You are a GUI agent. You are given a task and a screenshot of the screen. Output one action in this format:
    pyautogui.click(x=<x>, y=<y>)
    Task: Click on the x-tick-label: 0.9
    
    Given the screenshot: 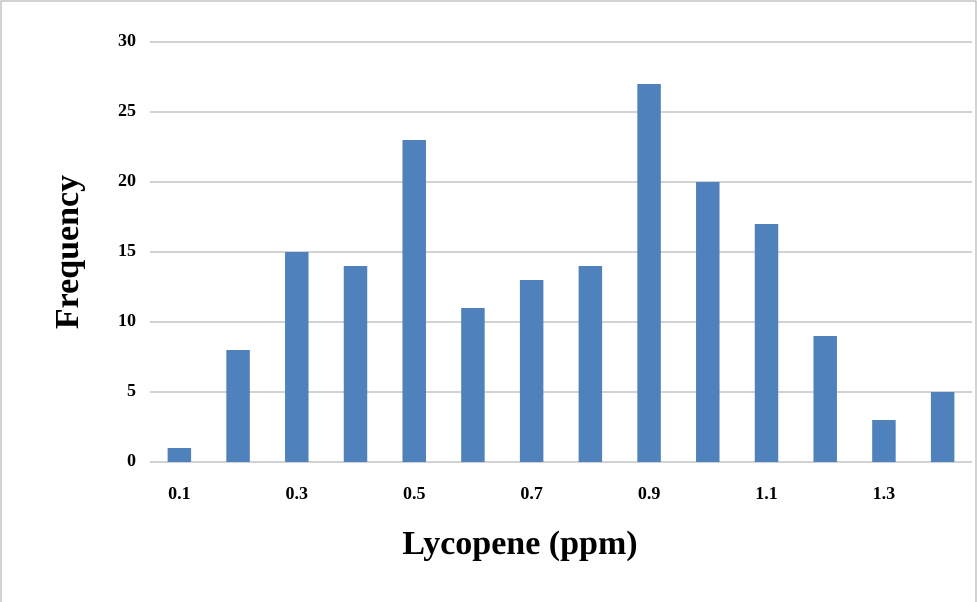 What is the action you would take?
    pyautogui.click(x=649, y=493)
    